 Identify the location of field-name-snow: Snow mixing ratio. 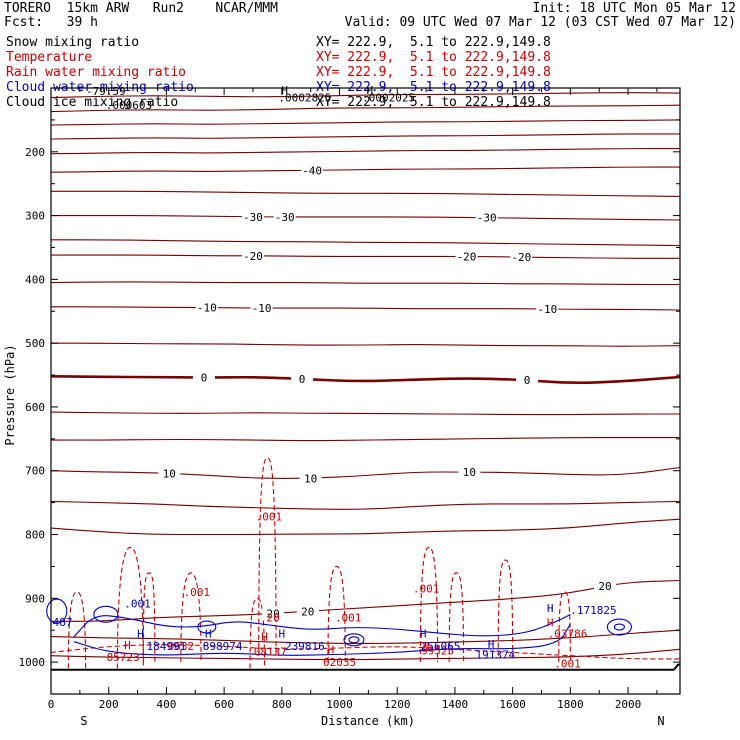
(73, 42).